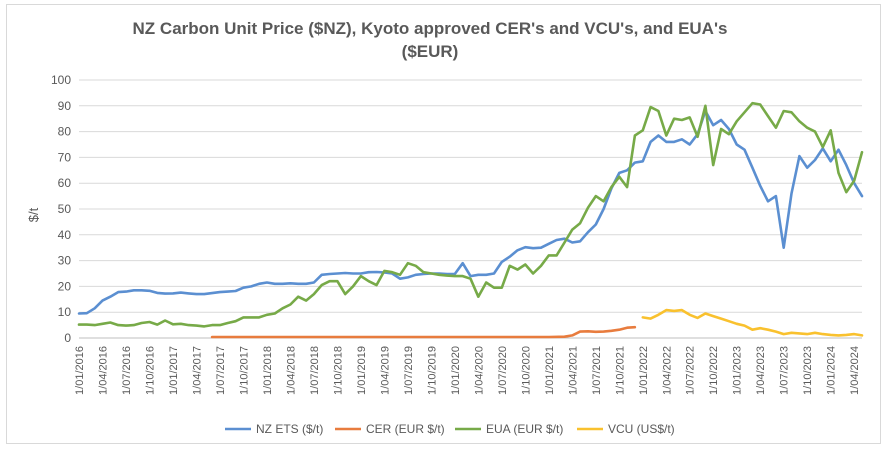  I want to click on x-tick-label: 1/04/2024, so click(855, 370).